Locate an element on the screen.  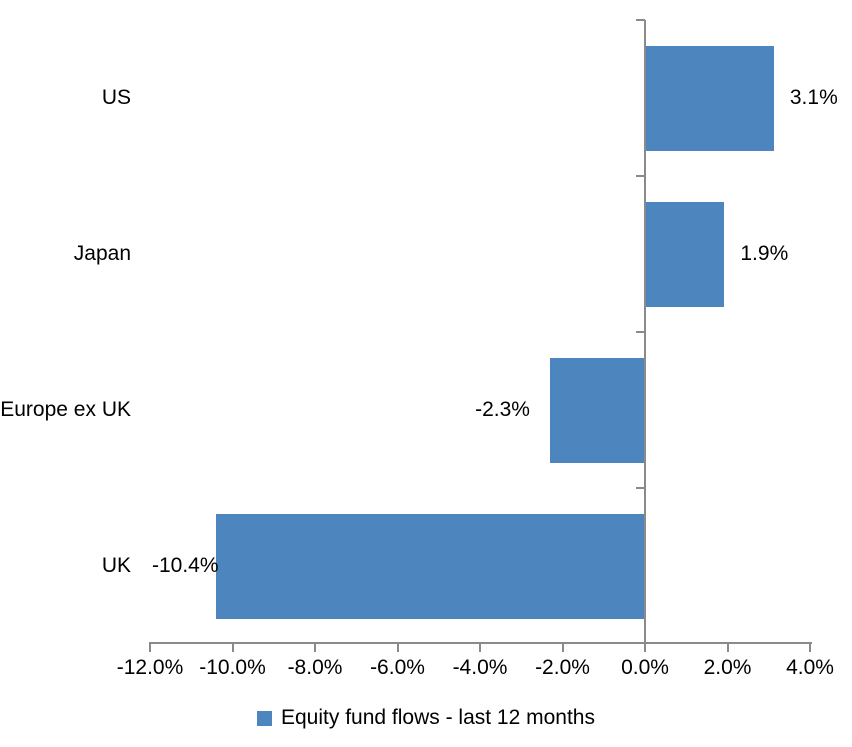
x-tick-label: -8.0% is located at coordinates (315, 667).